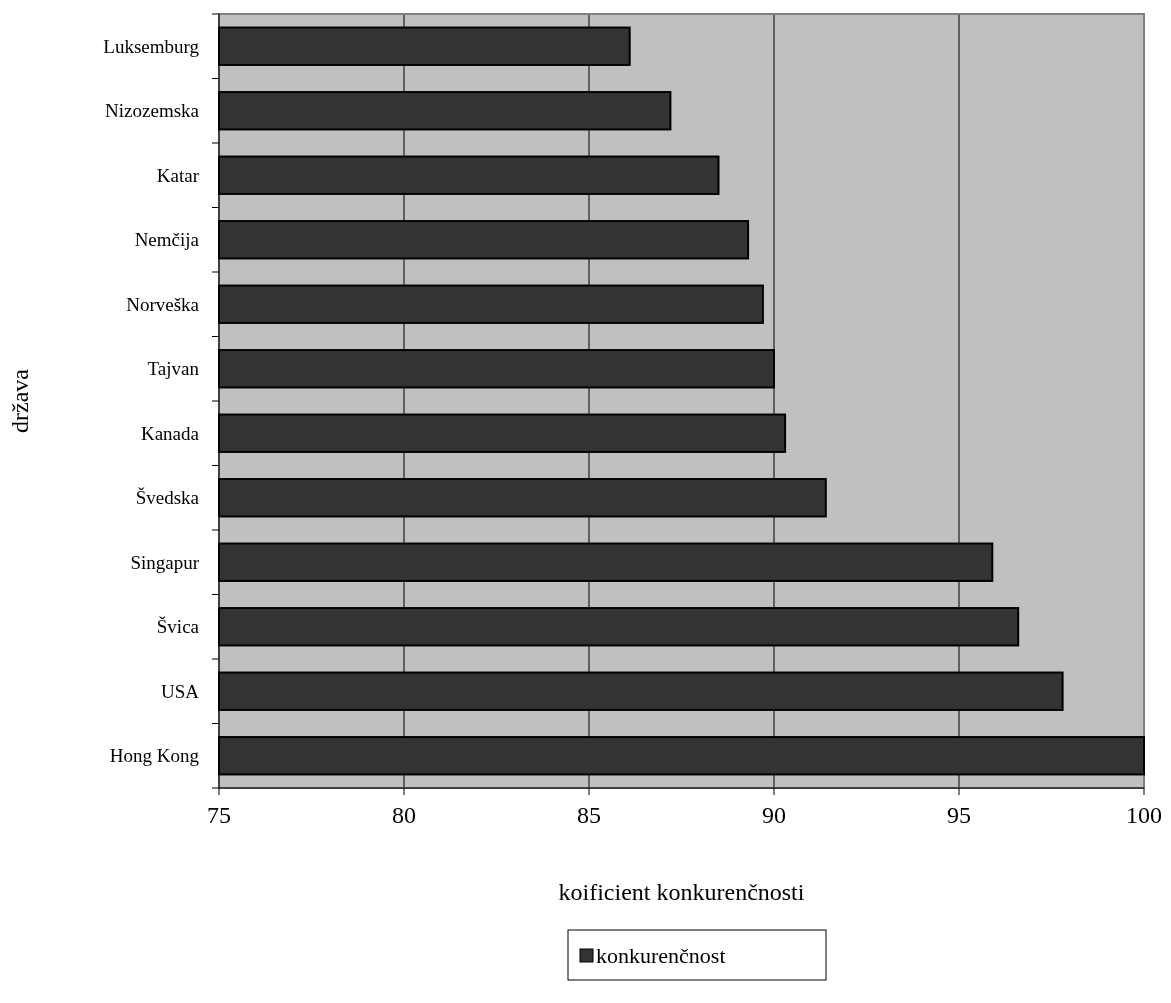 Image resolution: width=1171 pixels, height=1003 pixels. I want to click on x-tick-label: 75, so click(219, 815).